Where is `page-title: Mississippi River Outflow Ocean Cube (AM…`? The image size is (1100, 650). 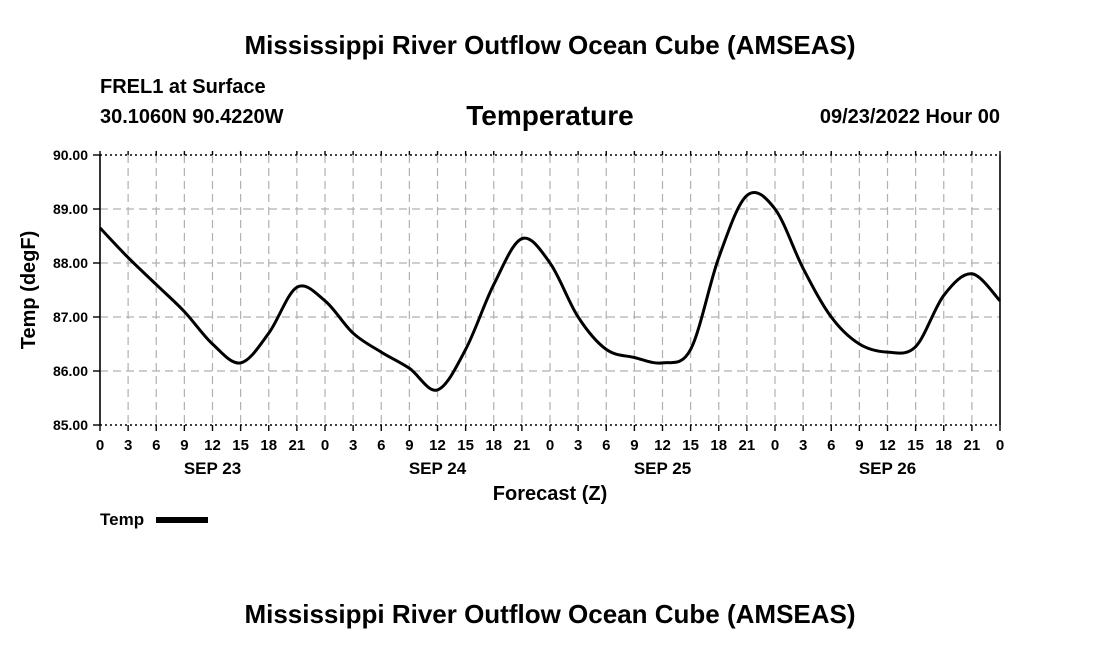 page-title: Mississippi River Outflow Ocean Cube (AM… is located at coordinates (550, 45).